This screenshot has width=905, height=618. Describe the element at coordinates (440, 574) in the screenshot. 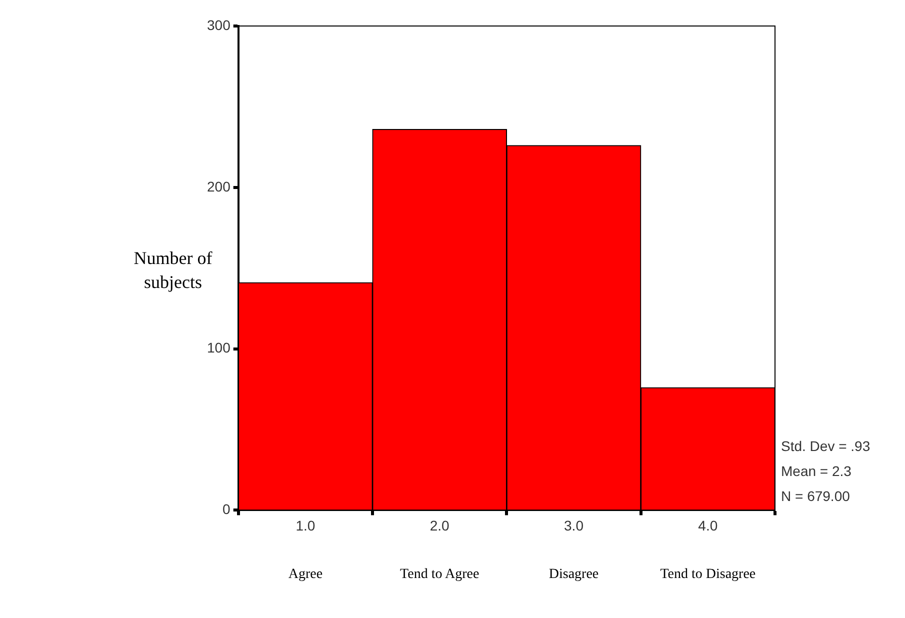

I see `text: Tend to Agree` at that location.